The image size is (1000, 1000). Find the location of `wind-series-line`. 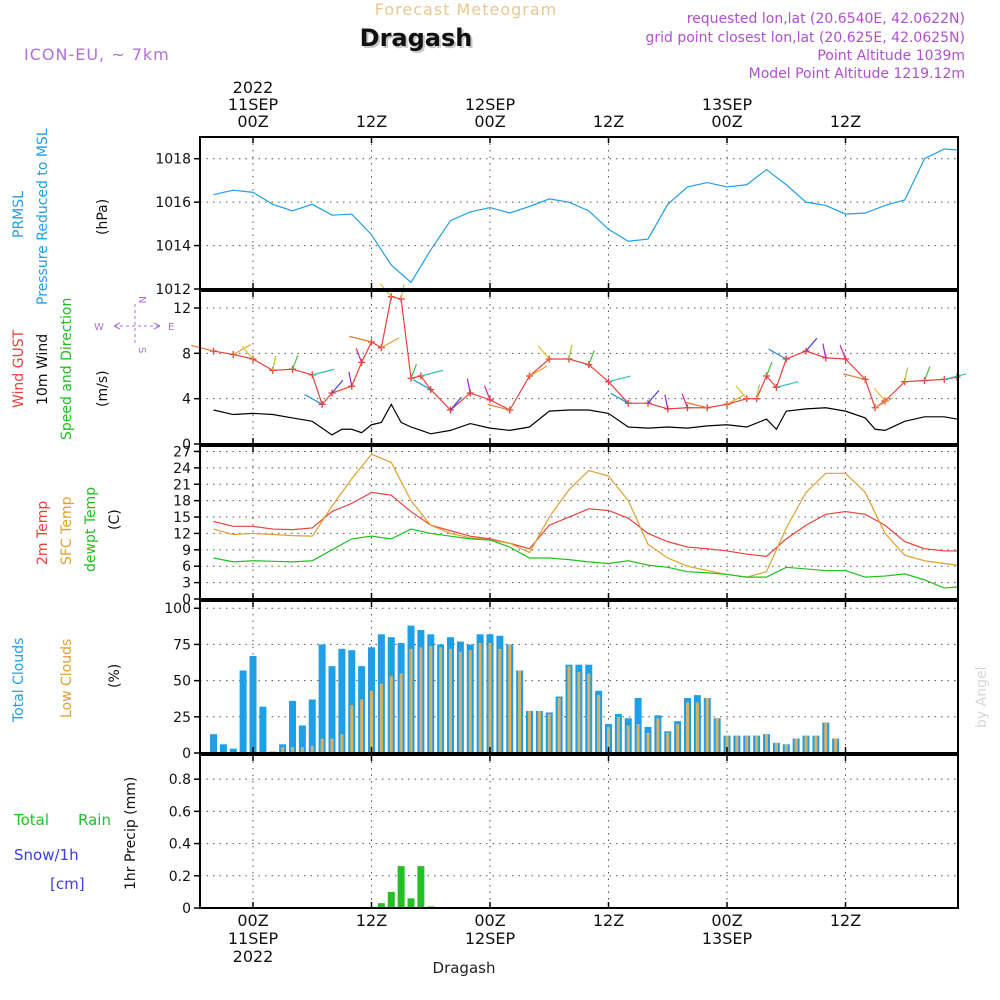

wind-series-line is located at coordinates (585, 353).